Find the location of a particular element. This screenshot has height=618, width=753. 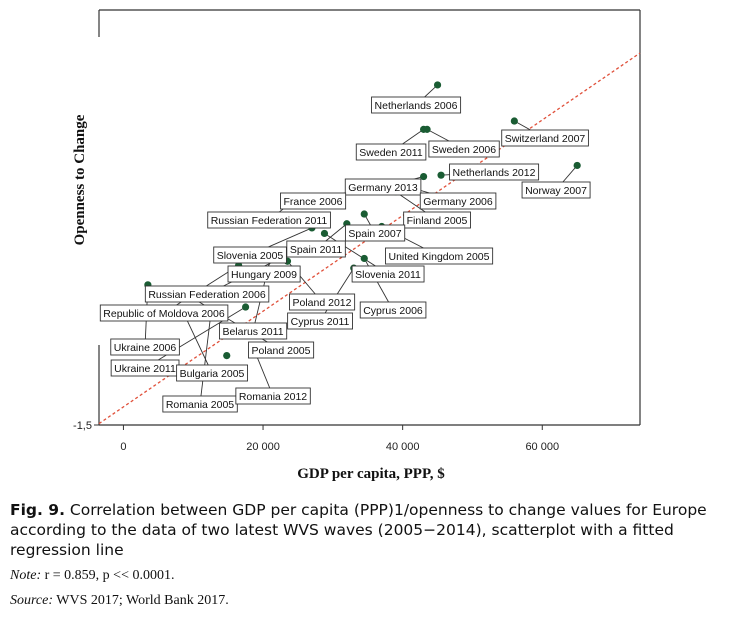

point-label: Spain 2007 is located at coordinates (375, 233).